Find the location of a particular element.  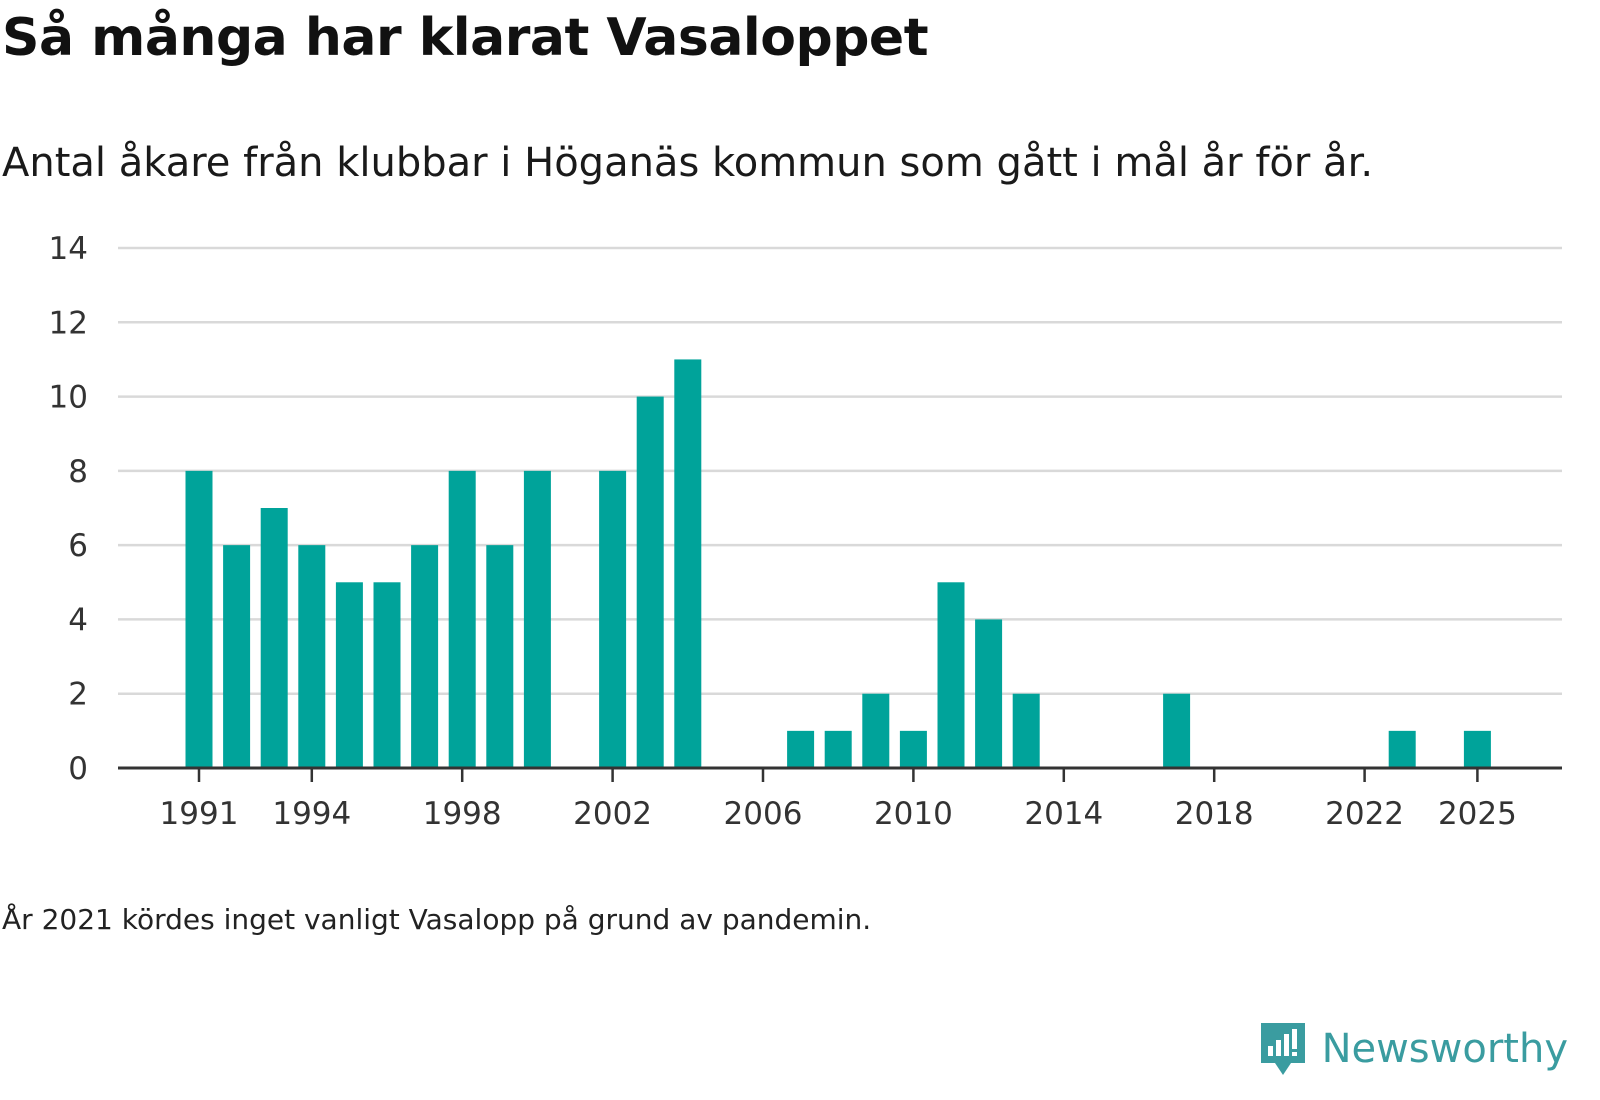

bar-2008 is located at coordinates (838, 749).